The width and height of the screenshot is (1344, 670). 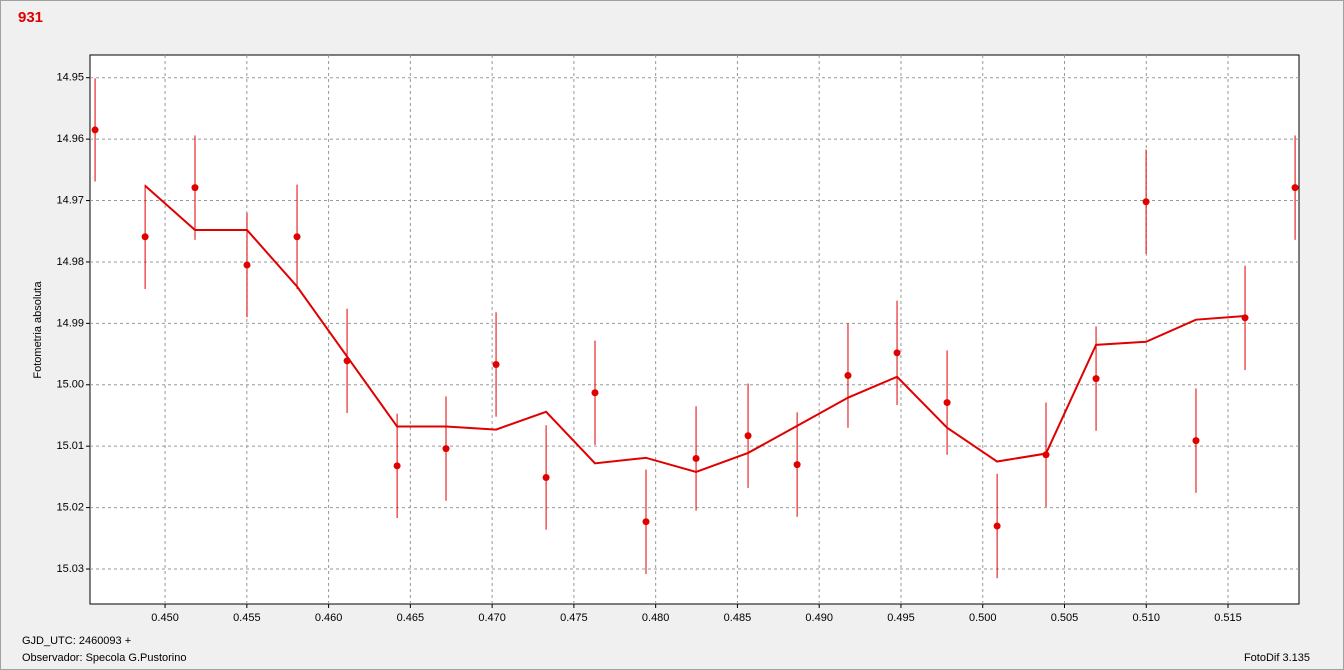 What do you see at coordinates (165, 618) in the screenshot?
I see `x-tick-label: 0.450` at bounding box center [165, 618].